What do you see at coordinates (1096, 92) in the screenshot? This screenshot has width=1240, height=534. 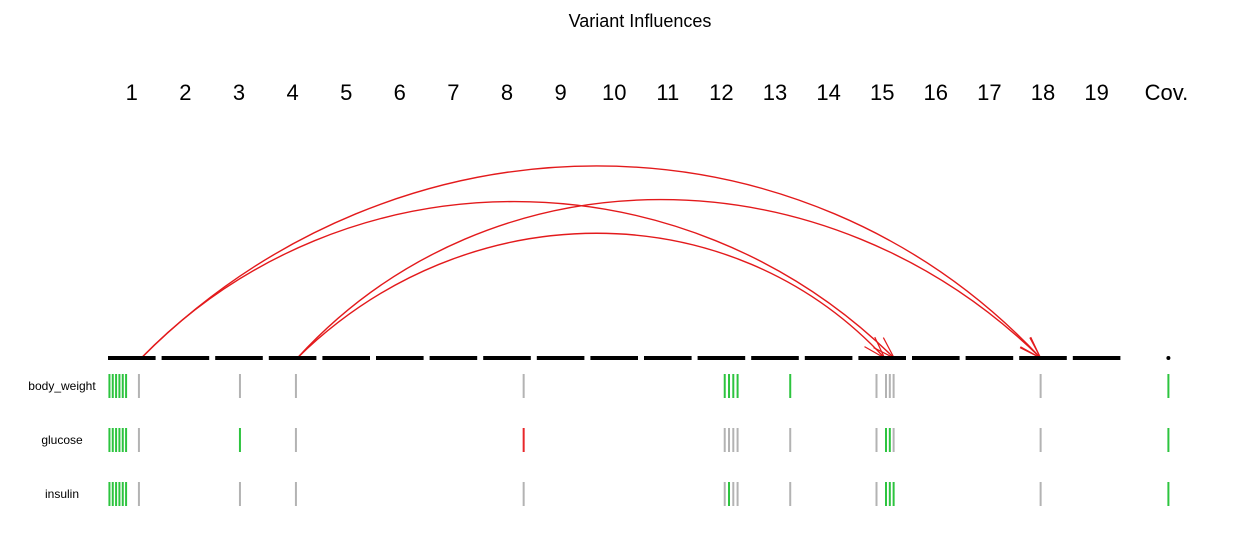 I see `chromosome-label: 19` at bounding box center [1096, 92].